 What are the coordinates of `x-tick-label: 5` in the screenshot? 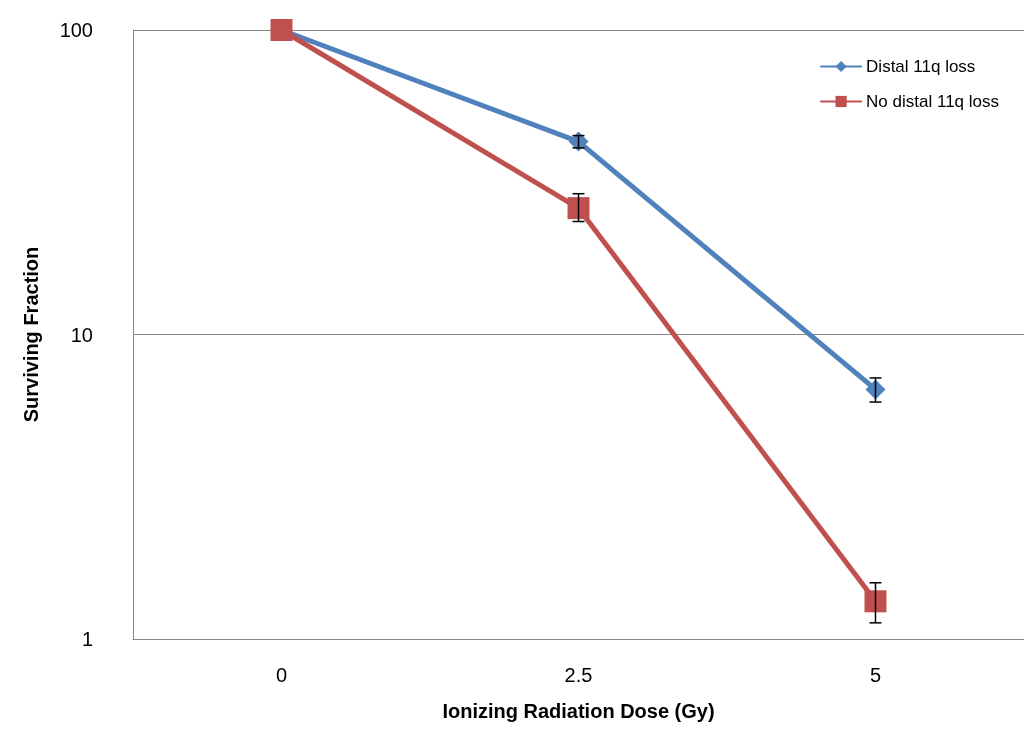 It's located at (875, 675).